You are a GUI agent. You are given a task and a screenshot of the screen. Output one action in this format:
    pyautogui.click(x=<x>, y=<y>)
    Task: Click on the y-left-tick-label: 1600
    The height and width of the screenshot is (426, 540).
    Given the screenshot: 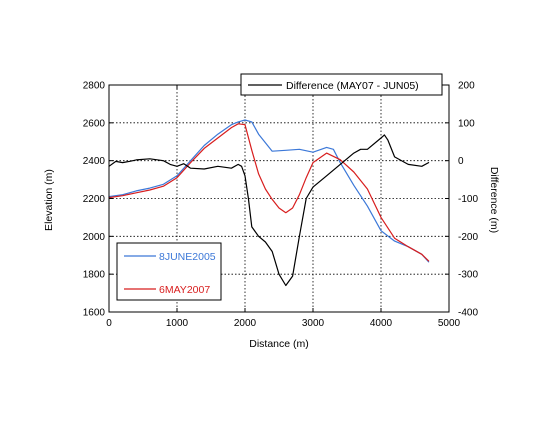 What is the action you would take?
    pyautogui.click(x=94, y=313)
    